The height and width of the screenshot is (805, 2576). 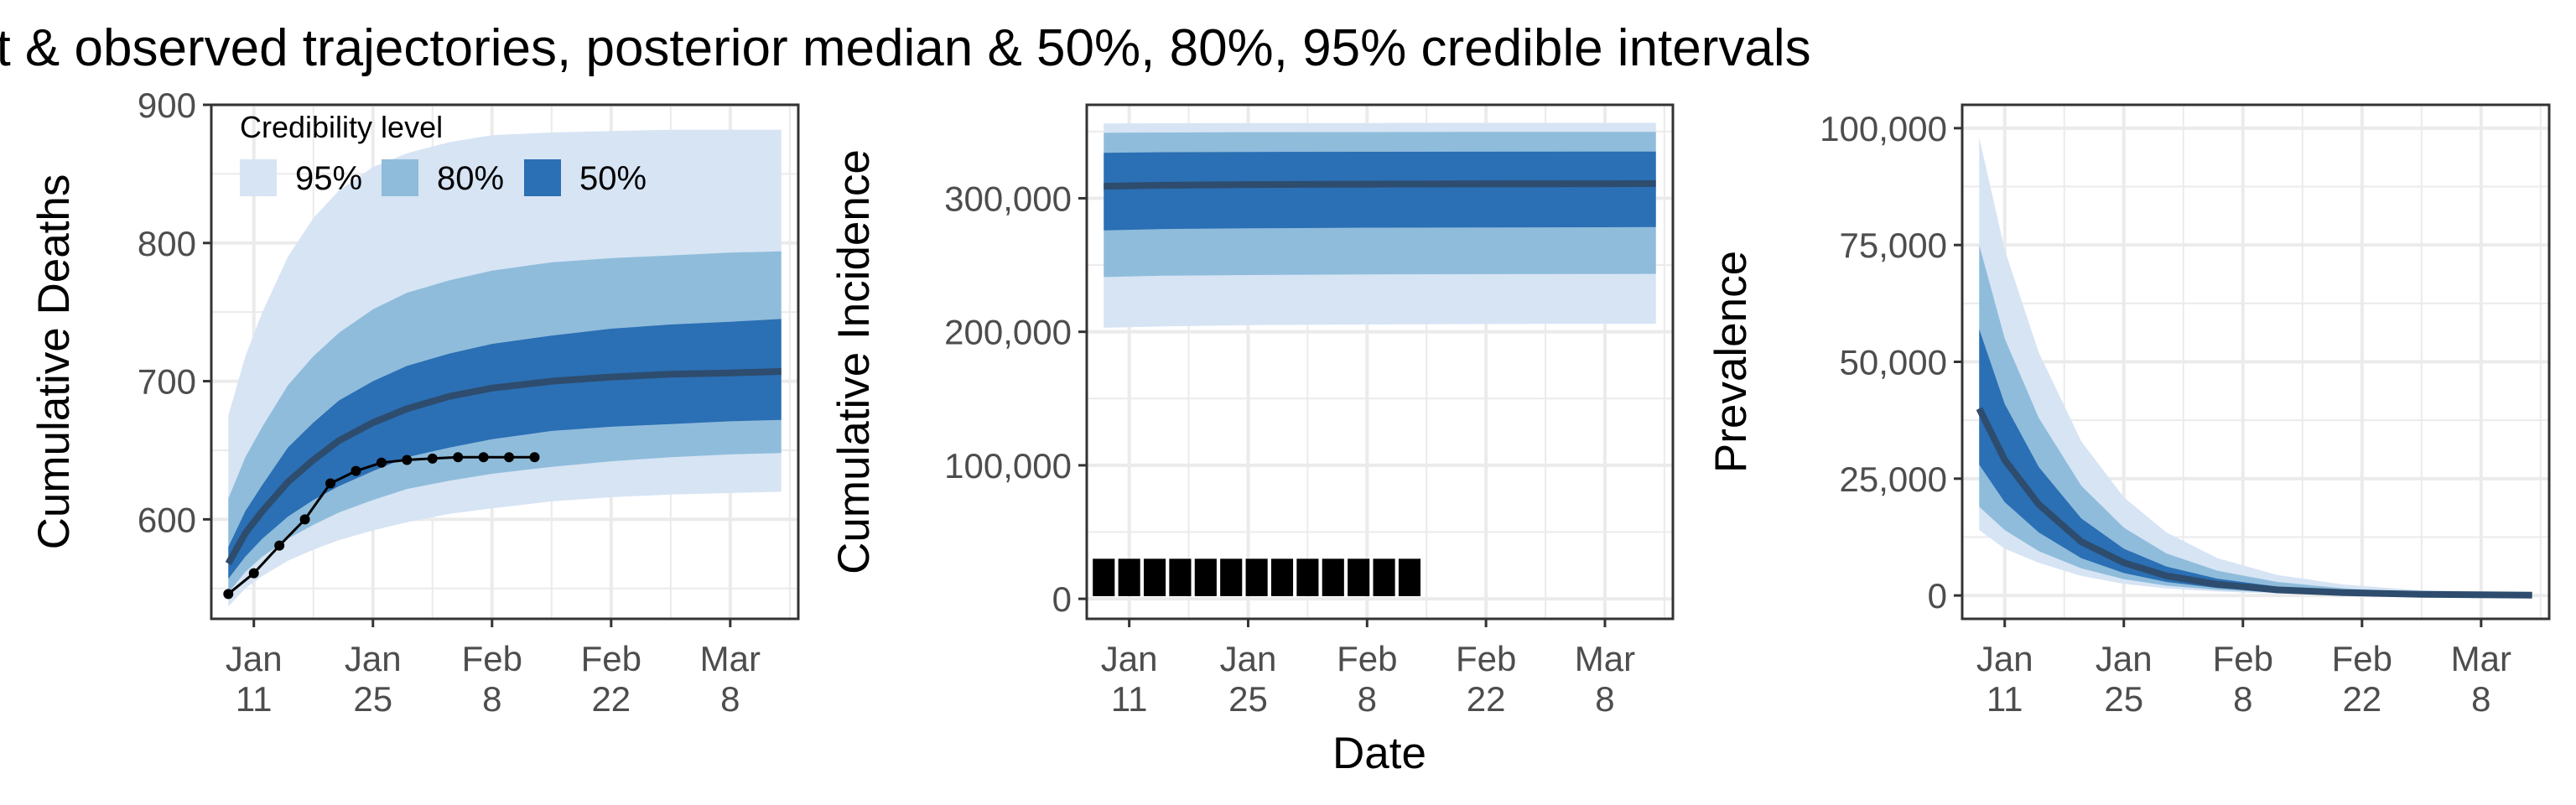 What do you see at coordinates (1893, 479) in the screenshot?
I see `y-tick-label: 25,000` at bounding box center [1893, 479].